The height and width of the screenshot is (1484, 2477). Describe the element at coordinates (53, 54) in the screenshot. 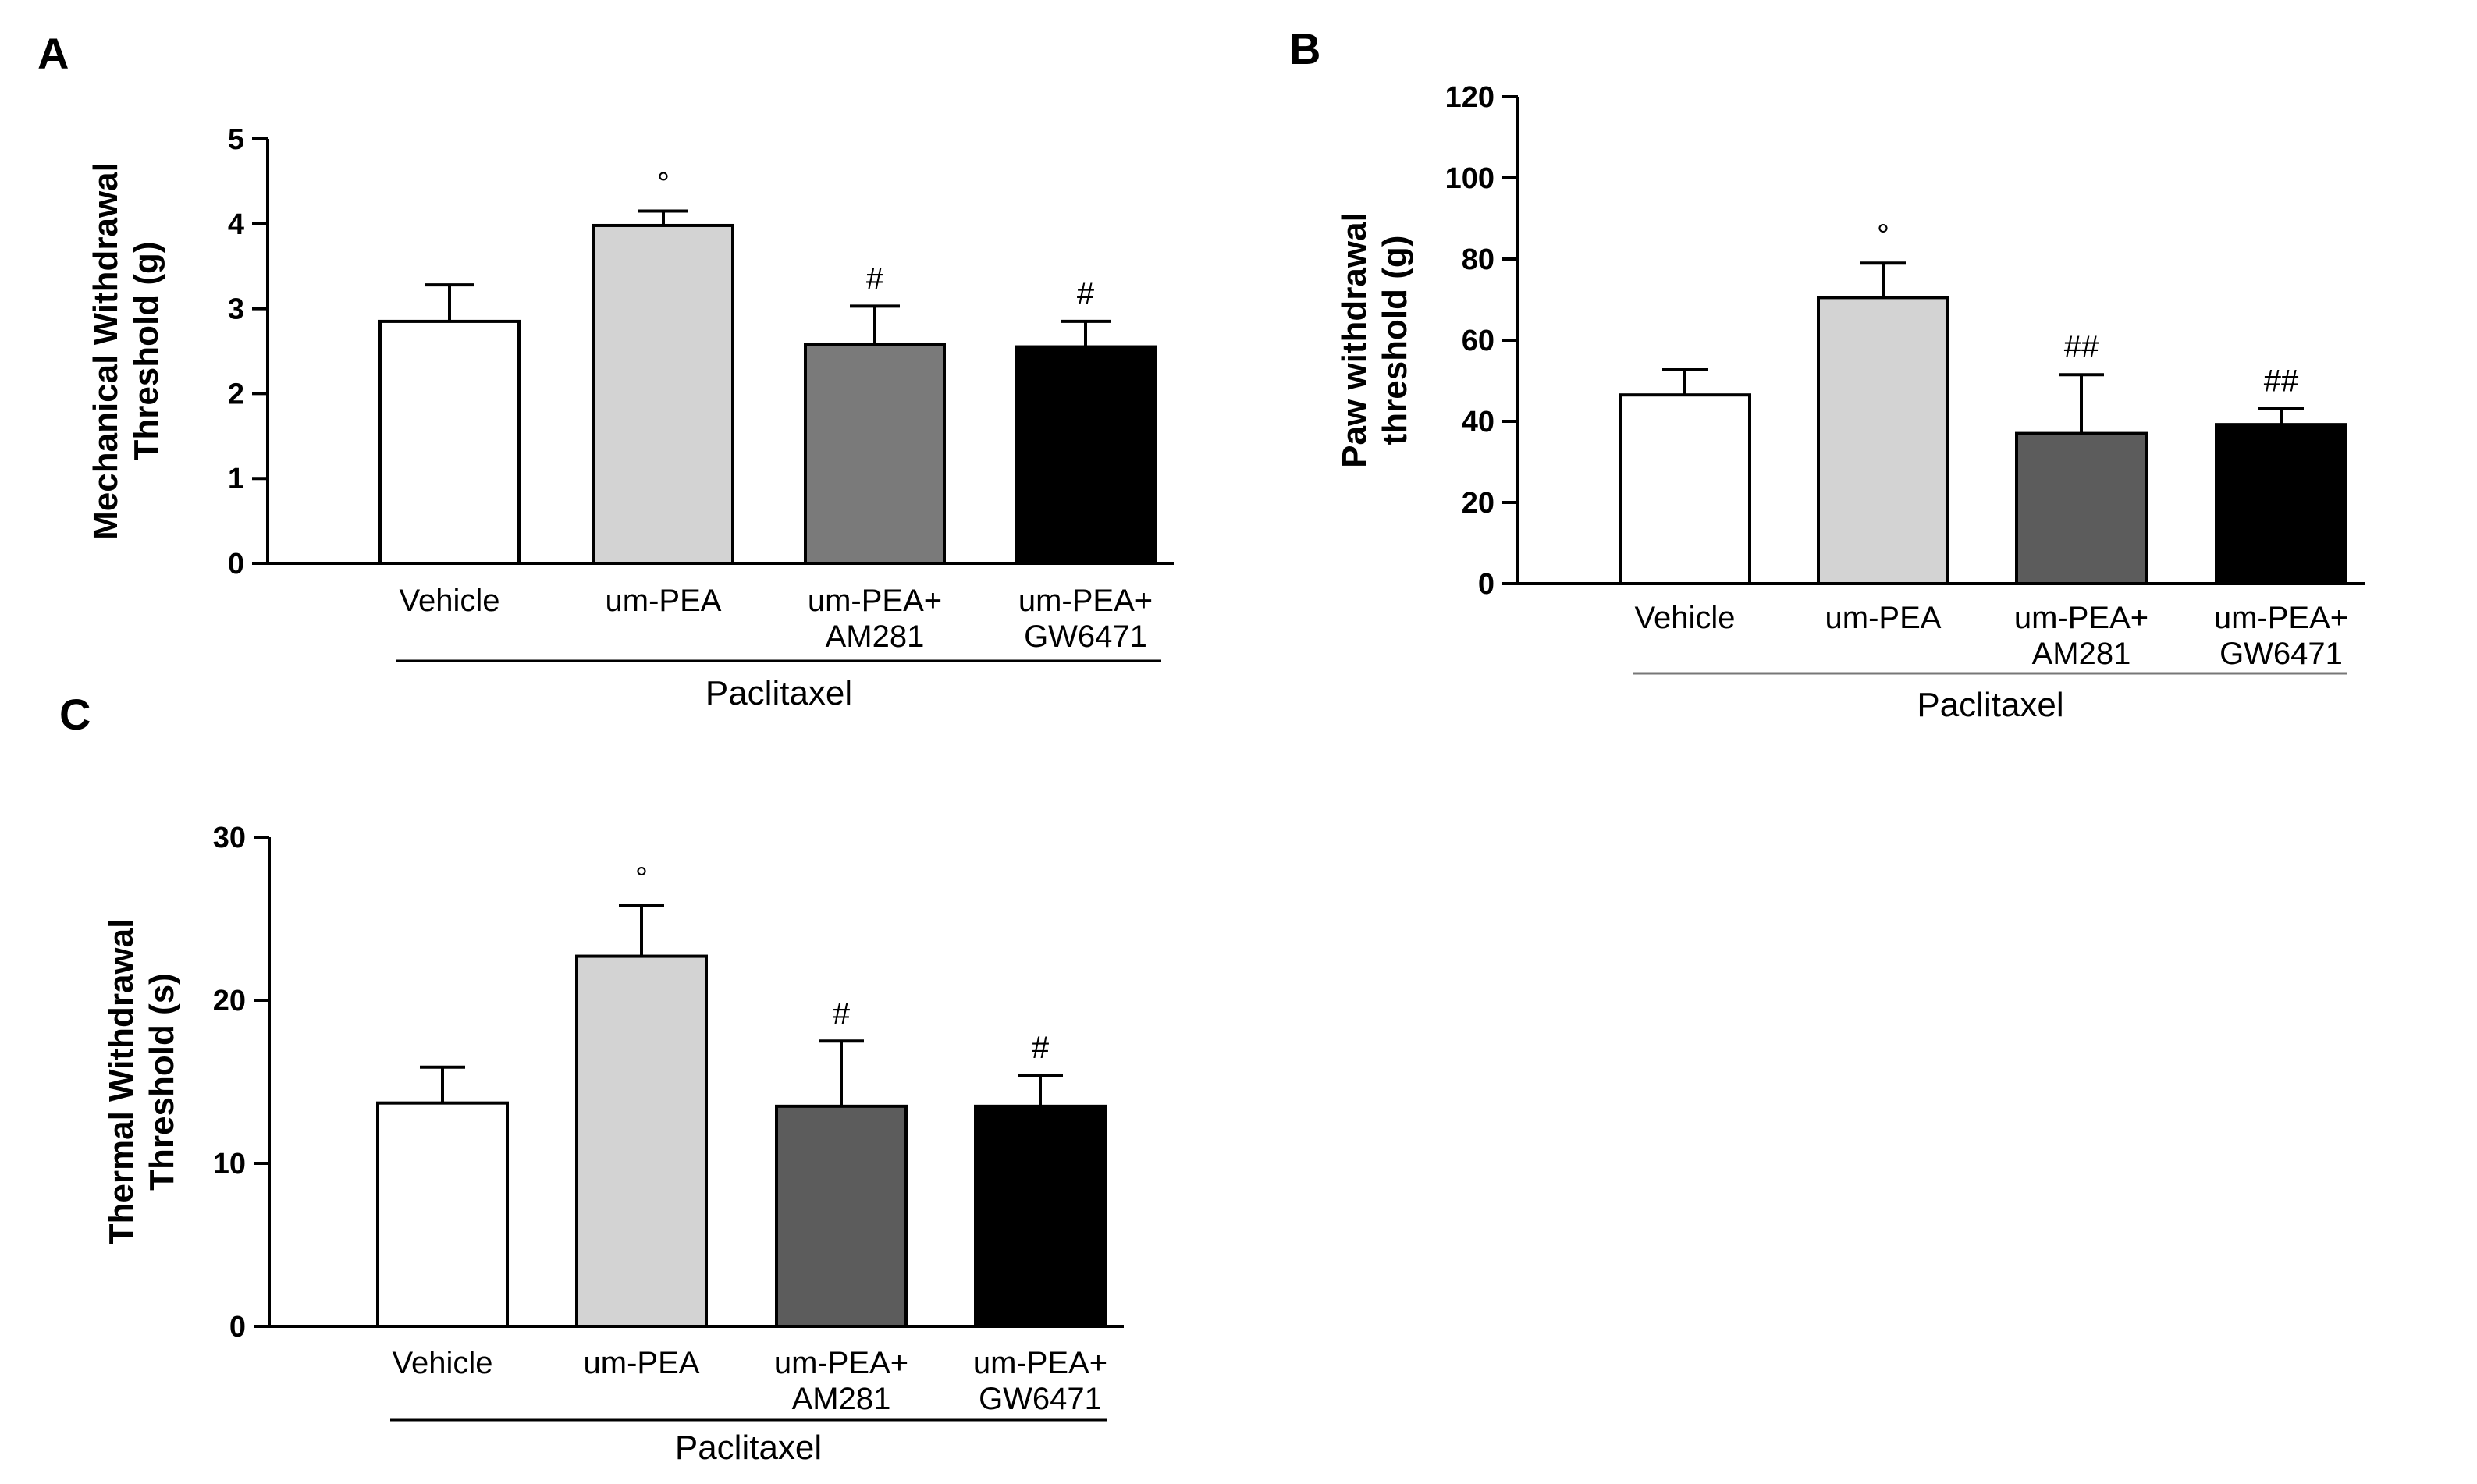

I see `panel-letter-a: A` at that location.